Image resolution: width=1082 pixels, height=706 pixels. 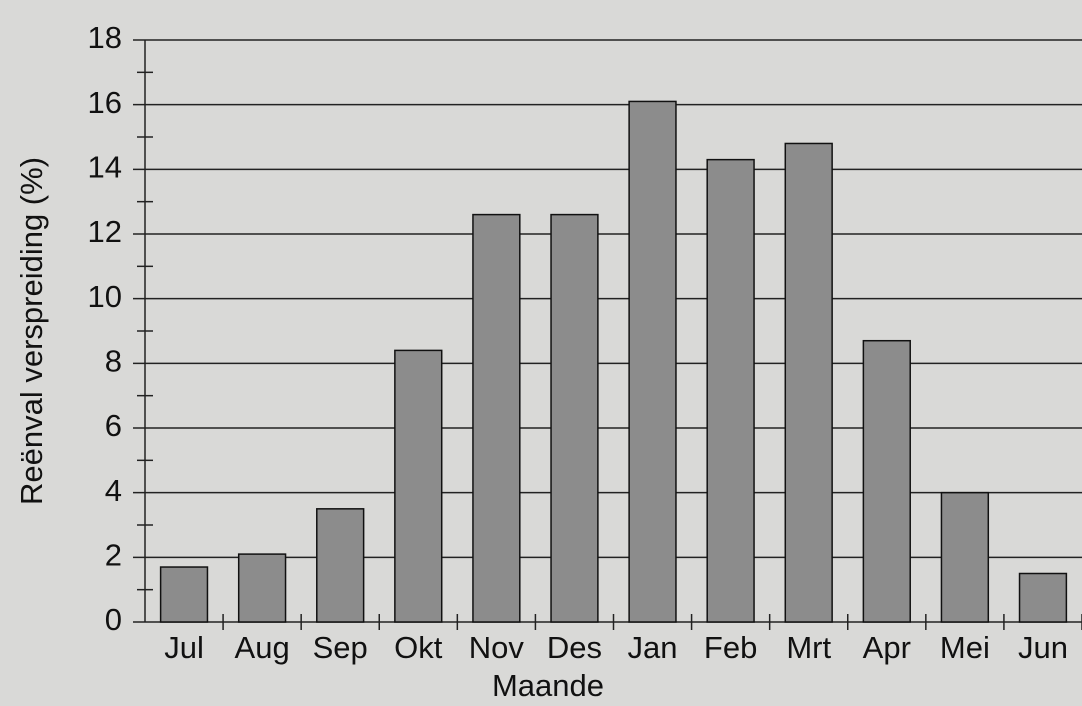 What do you see at coordinates (730, 647) in the screenshot?
I see `x-tick-label: Feb` at bounding box center [730, 647].